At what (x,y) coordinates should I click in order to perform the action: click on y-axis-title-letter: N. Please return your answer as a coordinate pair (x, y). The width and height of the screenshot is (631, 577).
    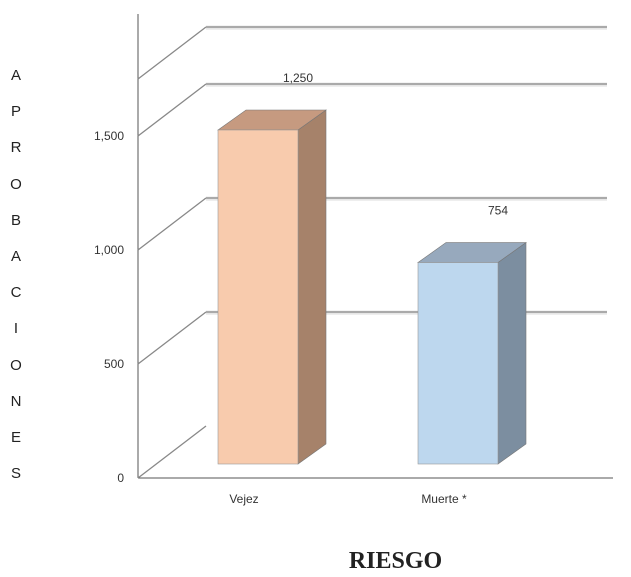
    Looking at the image, I should click on (16, 401).